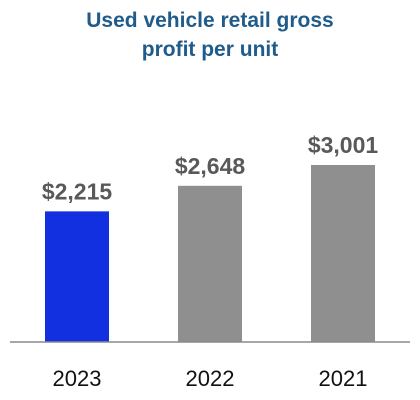  I want to click on data-label-2021: $3,001, so click(343, 145).